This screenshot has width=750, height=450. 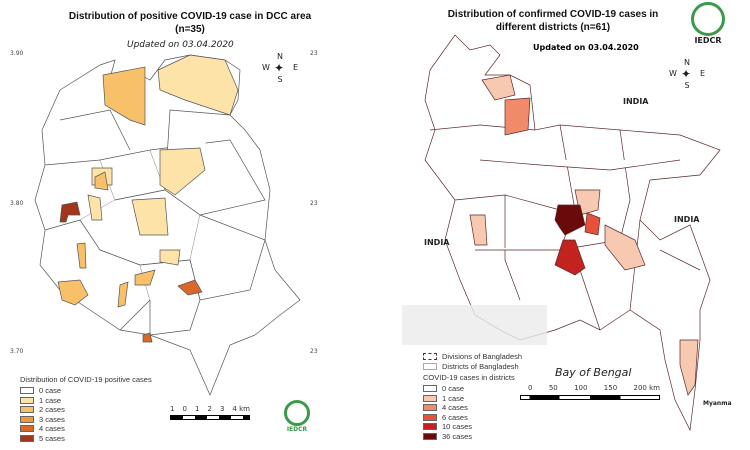 I want to click on right-title-line2: different districts (n=61), so click(x=553, y=27).